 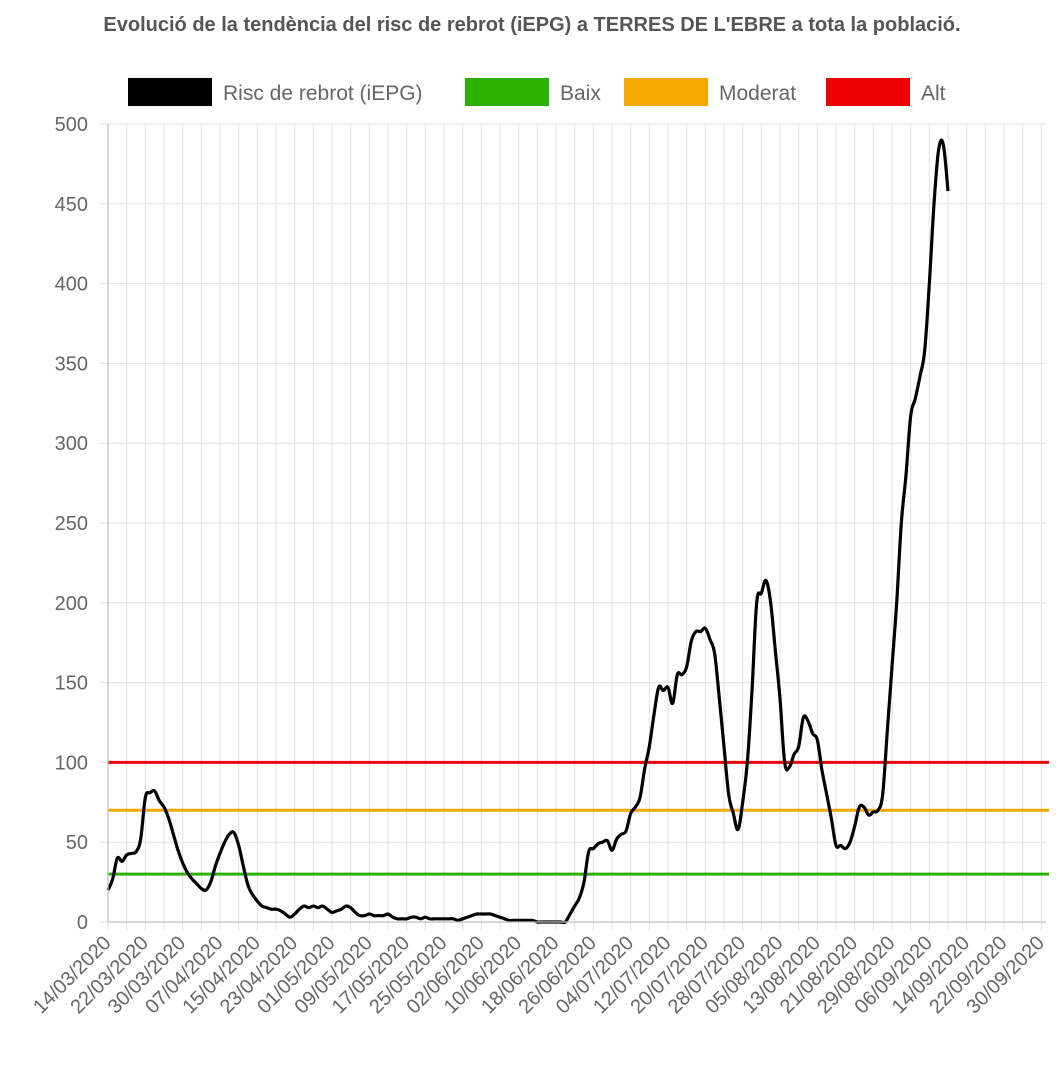 What do you see at coordinates (323, 93) in the screenshot?
I see `legend-label: Risc de rebrot (iEPG)` at bounding box center [323, 93].